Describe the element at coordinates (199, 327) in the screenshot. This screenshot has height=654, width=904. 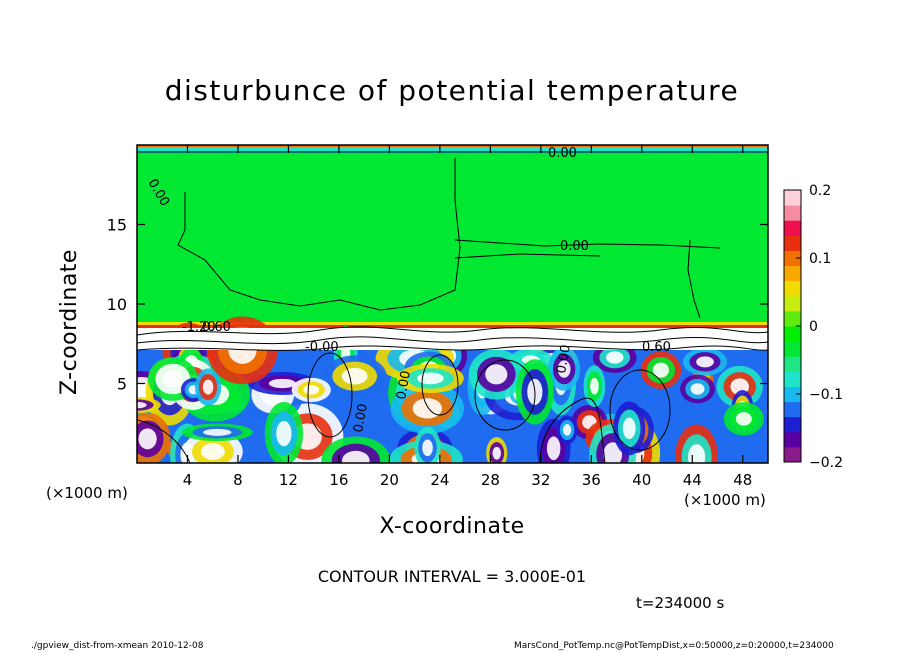
I see `contour-label: -1.20` at that location.